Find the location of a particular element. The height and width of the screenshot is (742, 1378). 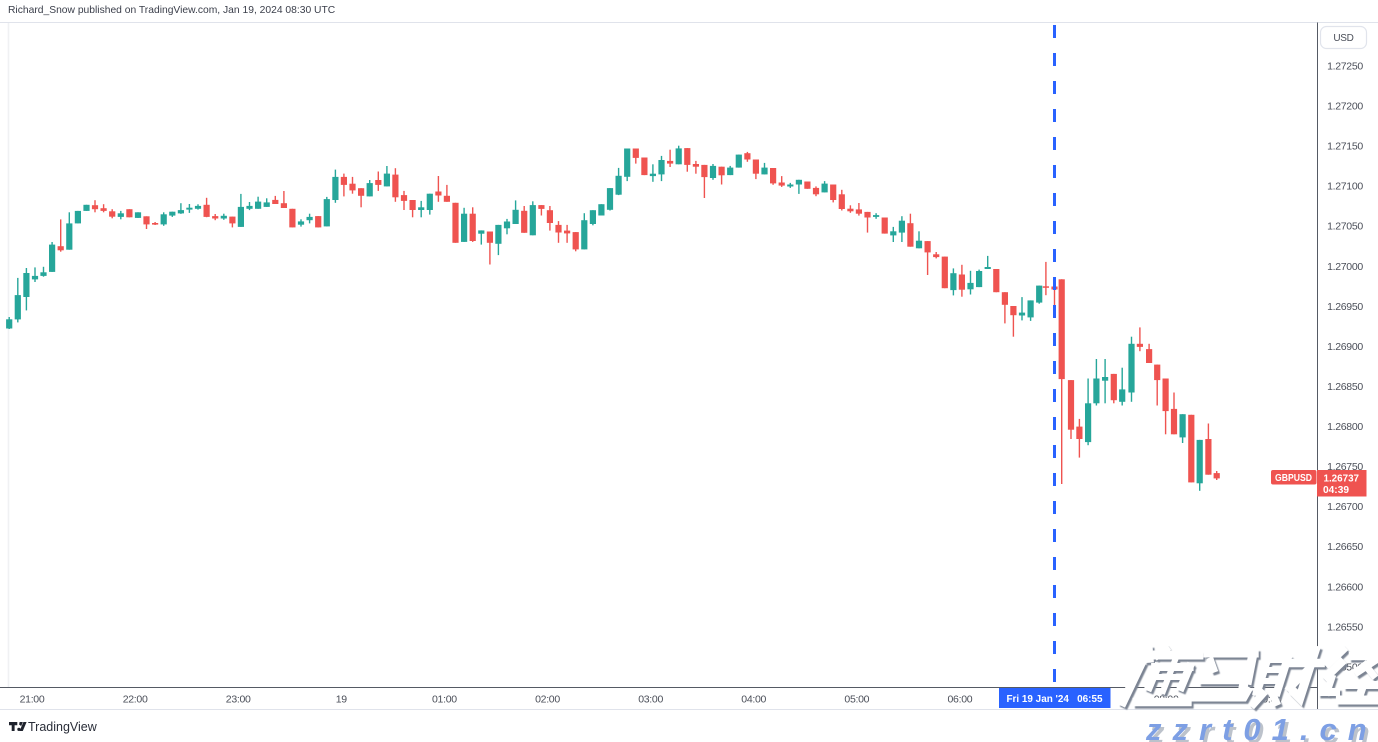

svg-text: 02:00 is located at coordinates (547, 700).